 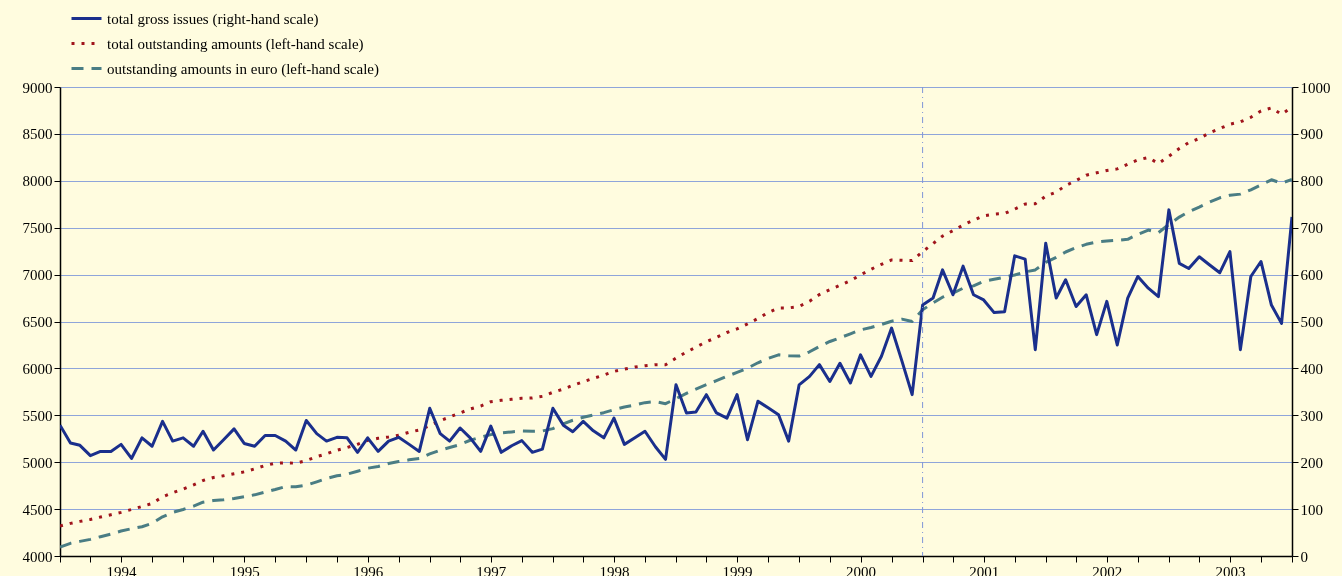 I want to click on y-tick-label: 4500, so click(x=37, y=509).